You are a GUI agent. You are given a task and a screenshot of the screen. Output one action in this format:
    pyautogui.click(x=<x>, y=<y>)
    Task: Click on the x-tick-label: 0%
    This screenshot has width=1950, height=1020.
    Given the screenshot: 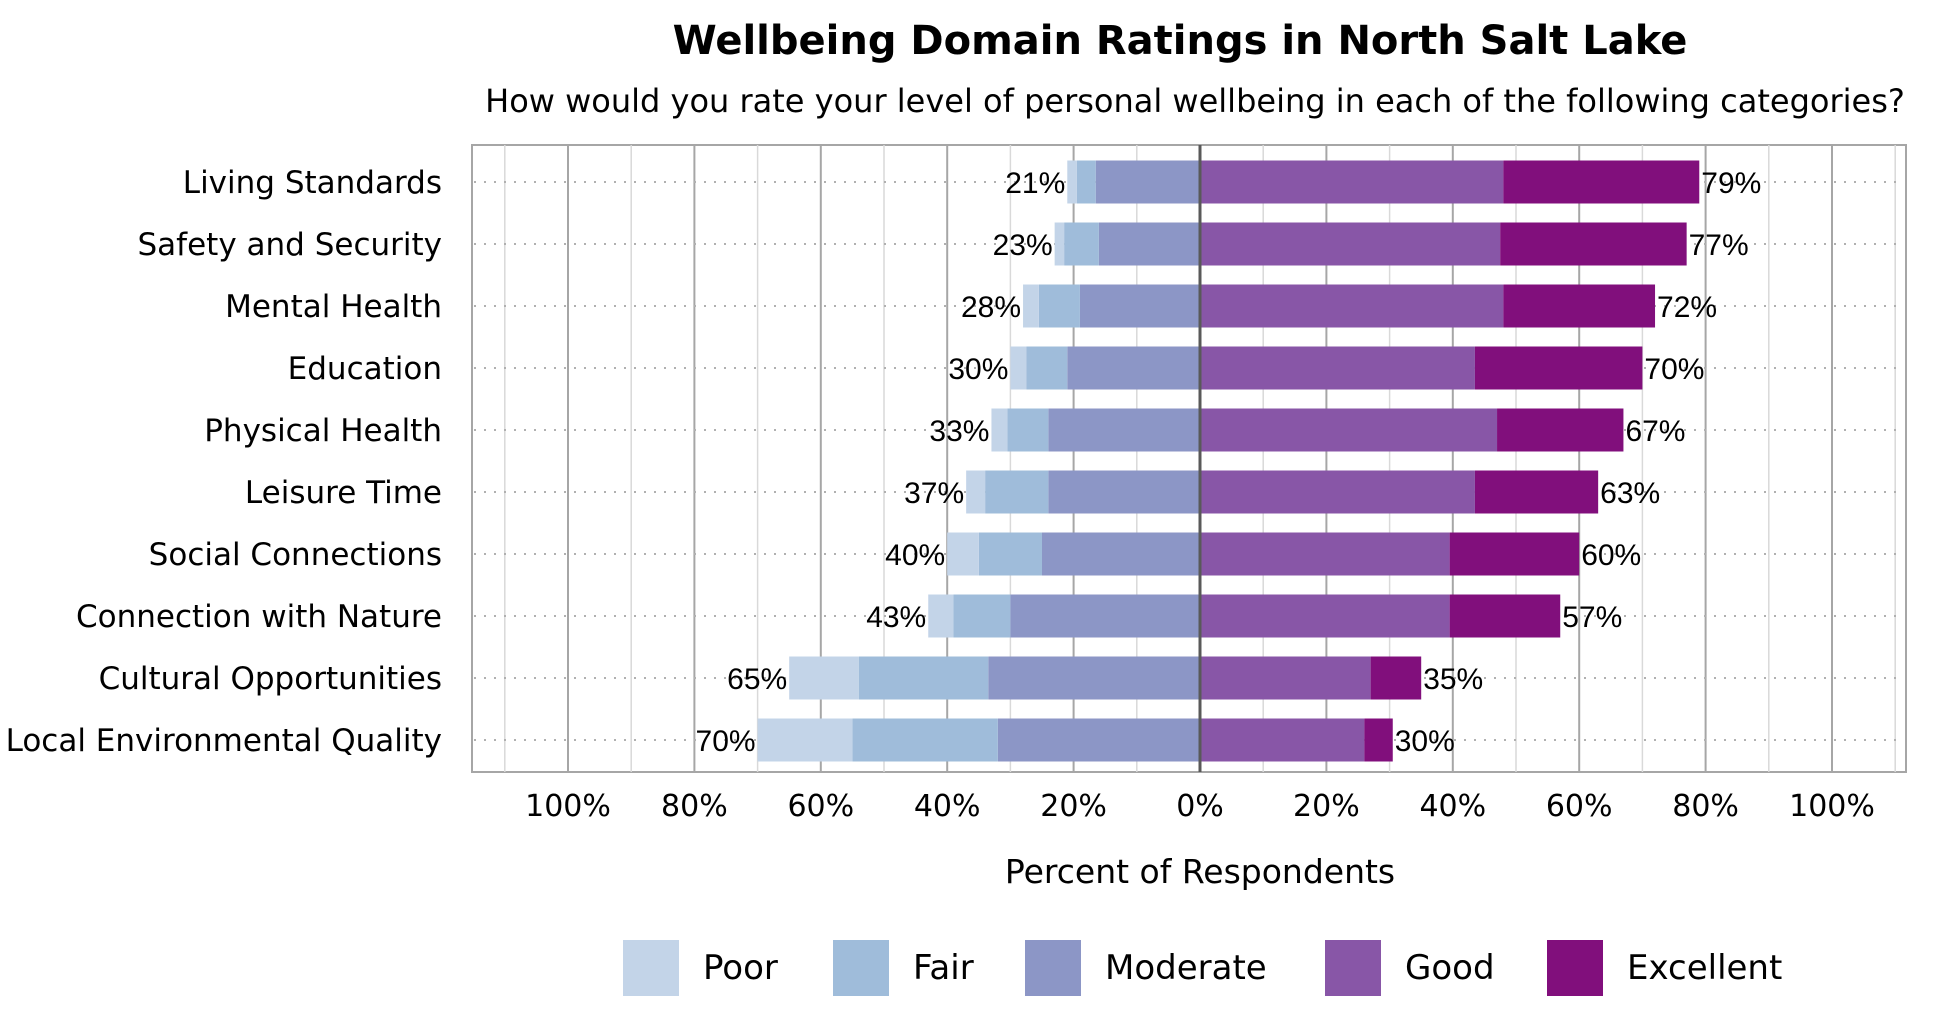 What is the action you would take?
    pyautogui.click(x=1200, y=806)
    